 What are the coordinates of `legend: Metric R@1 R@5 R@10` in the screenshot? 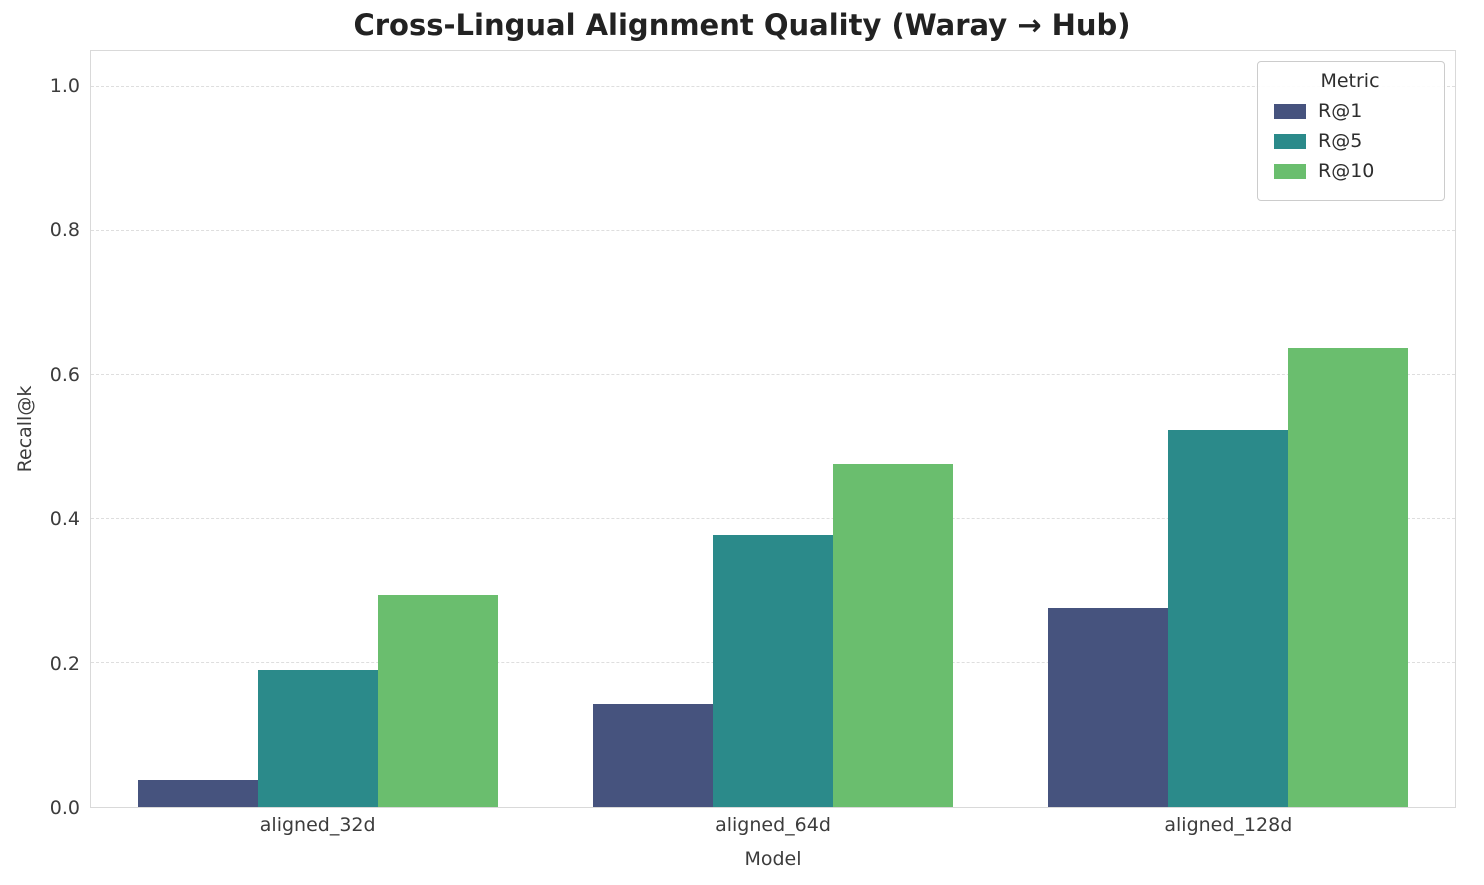 It's located at (1351, 131).